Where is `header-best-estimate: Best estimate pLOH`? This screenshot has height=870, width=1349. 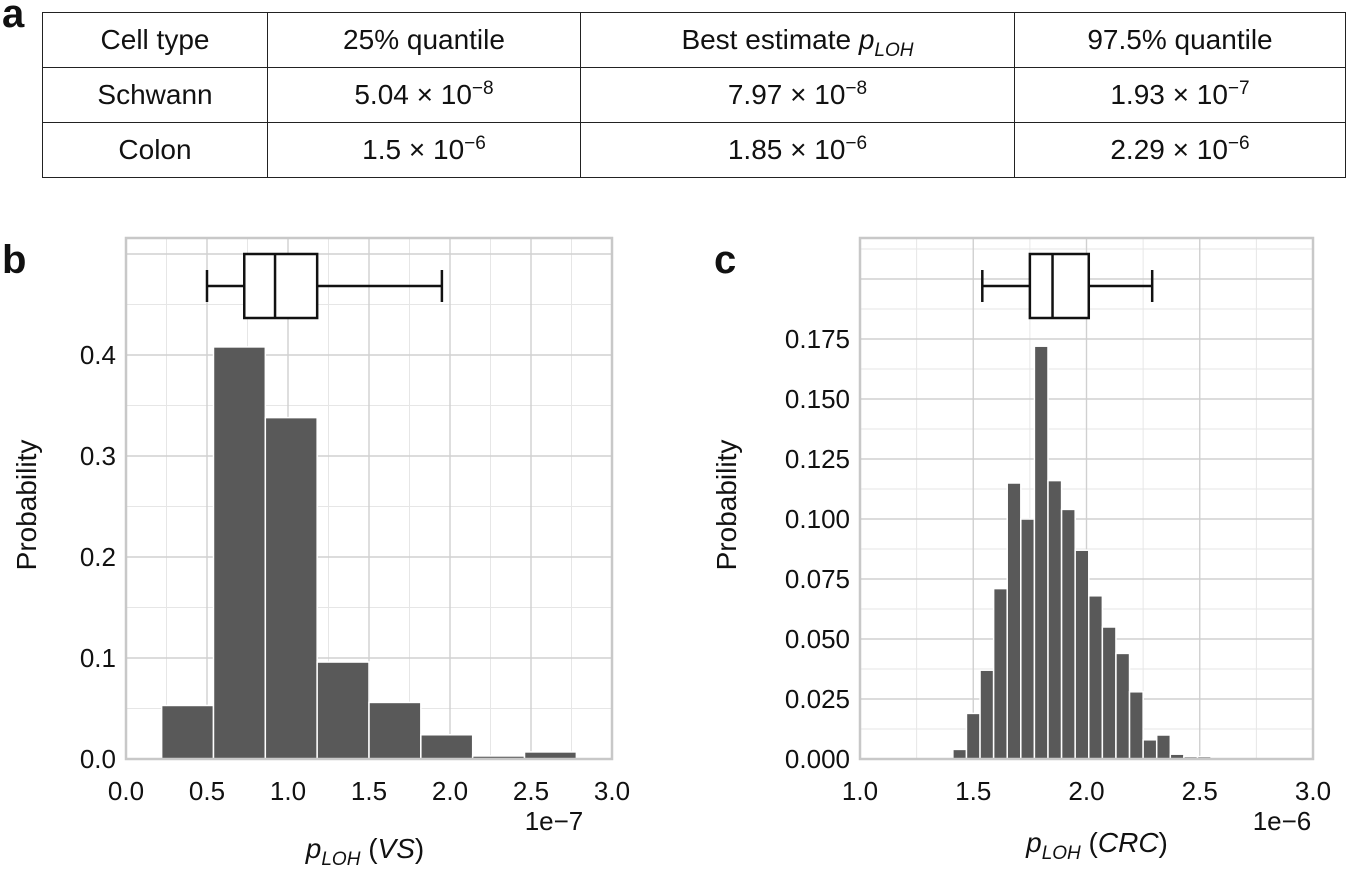
header-best-estimate: Best estimate pLOH is located at coordinates (797, 40).